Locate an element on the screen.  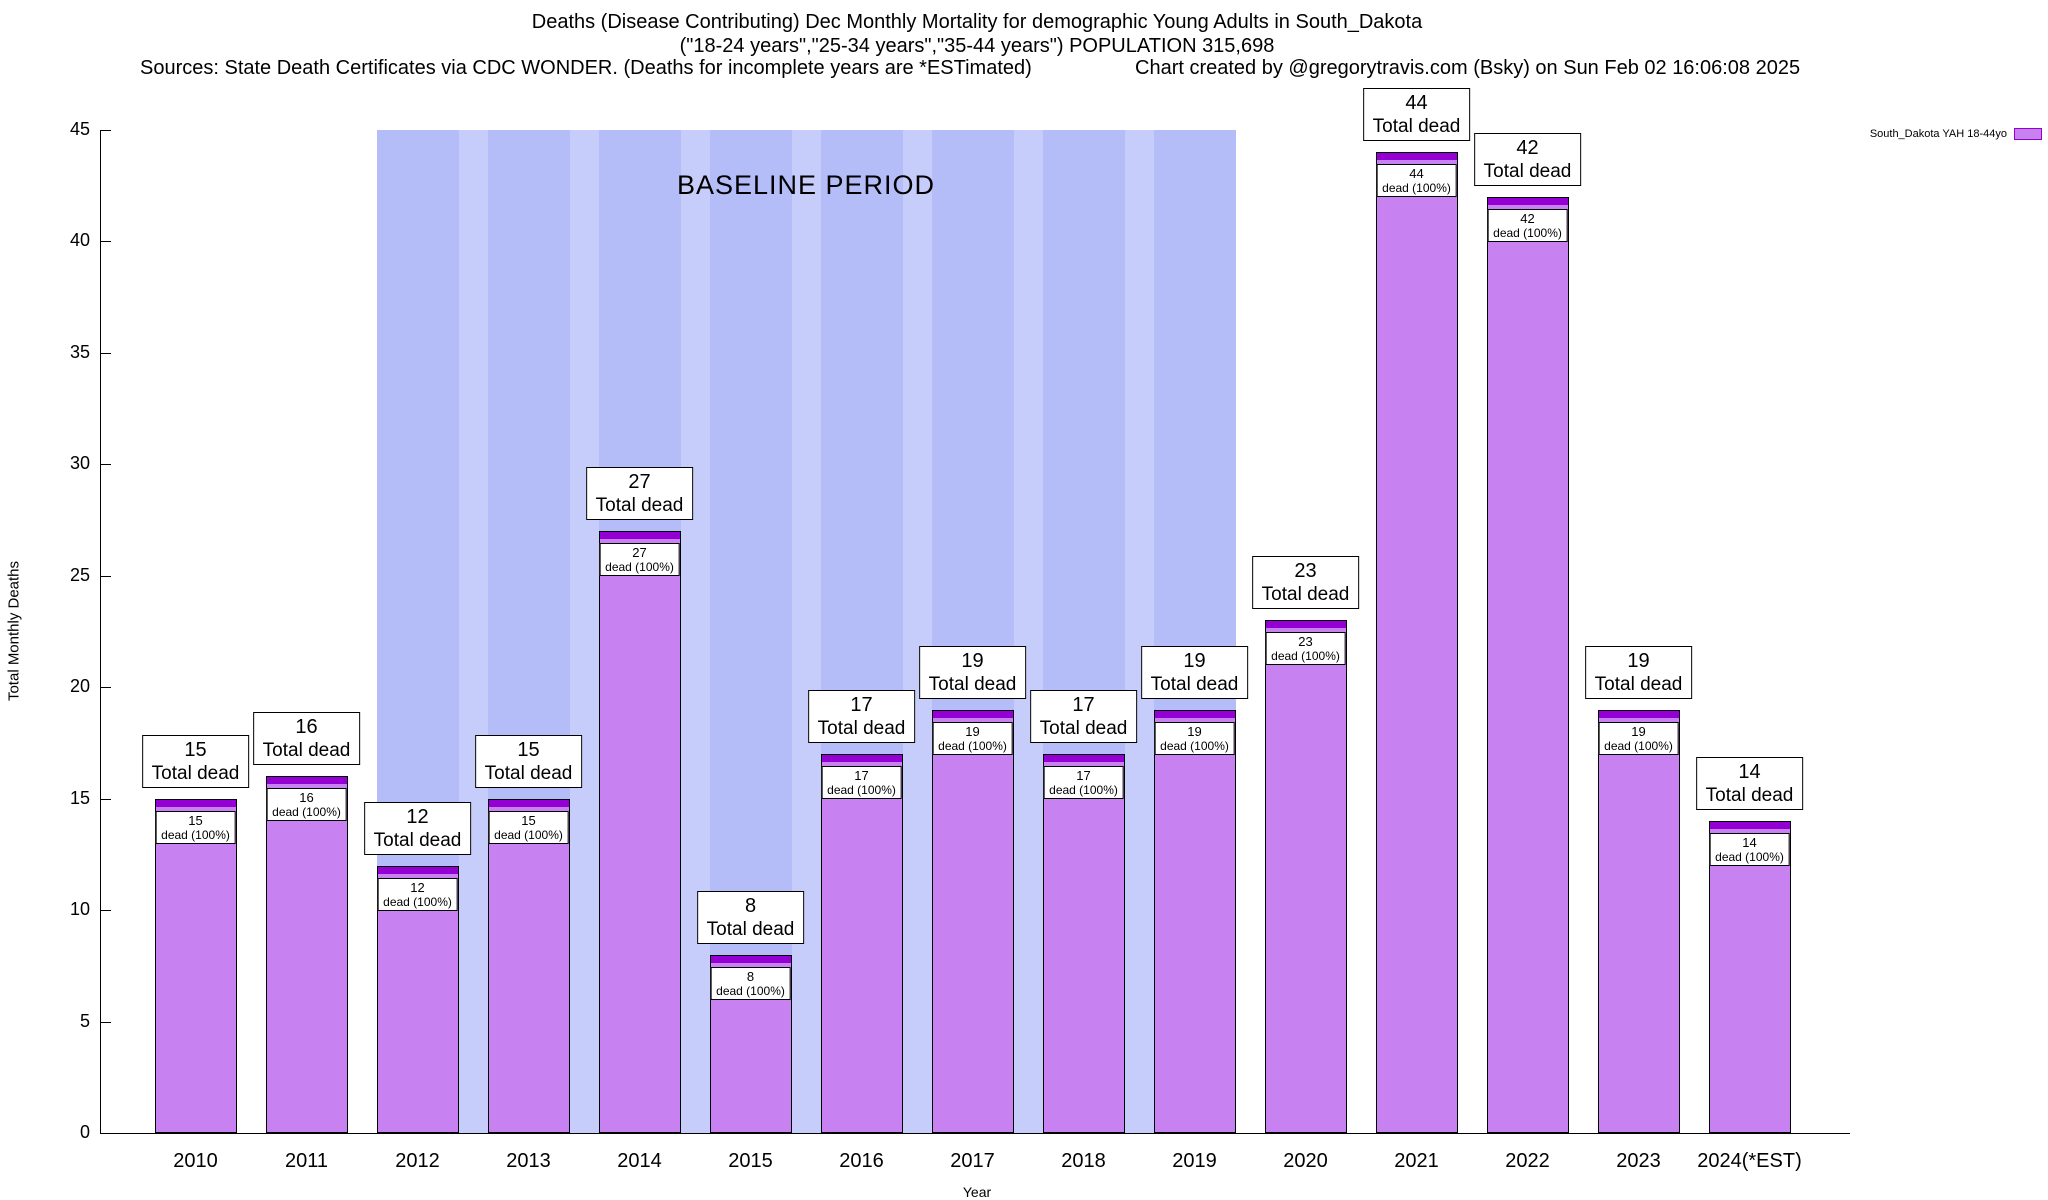
bar-total-label: 17 Total dead is located at coordinates (861, 717).